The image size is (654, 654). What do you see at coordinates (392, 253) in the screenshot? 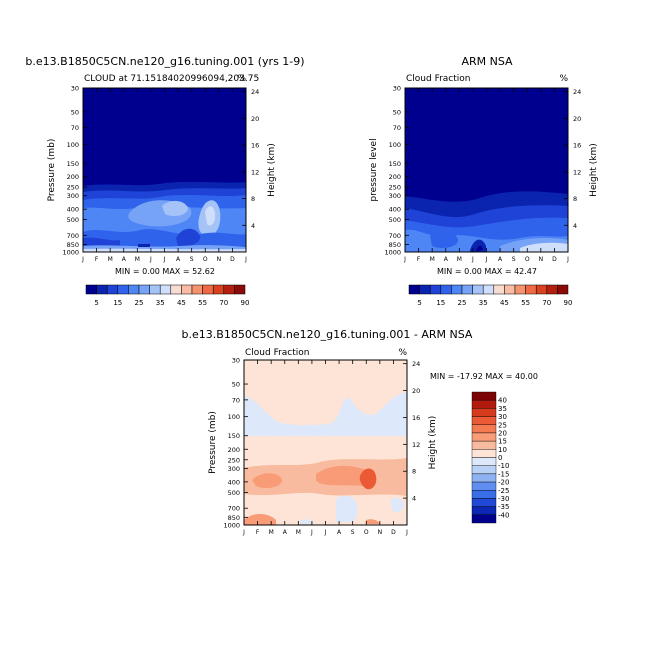
I see `y-tick-label: 1000` at bounding box center [392, 253].